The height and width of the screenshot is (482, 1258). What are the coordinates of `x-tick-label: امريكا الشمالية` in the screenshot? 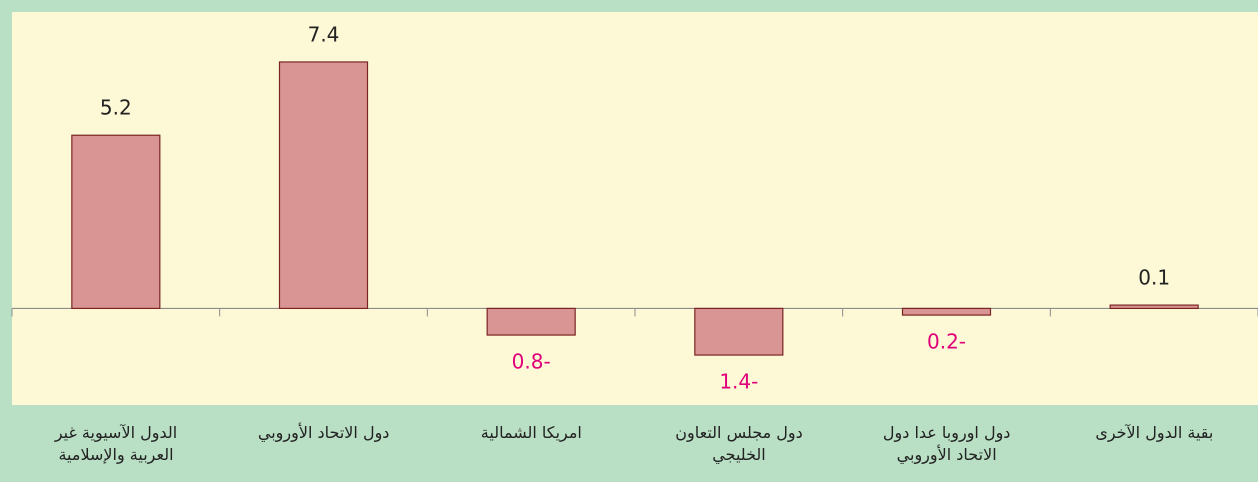 It's located at (531, 432).